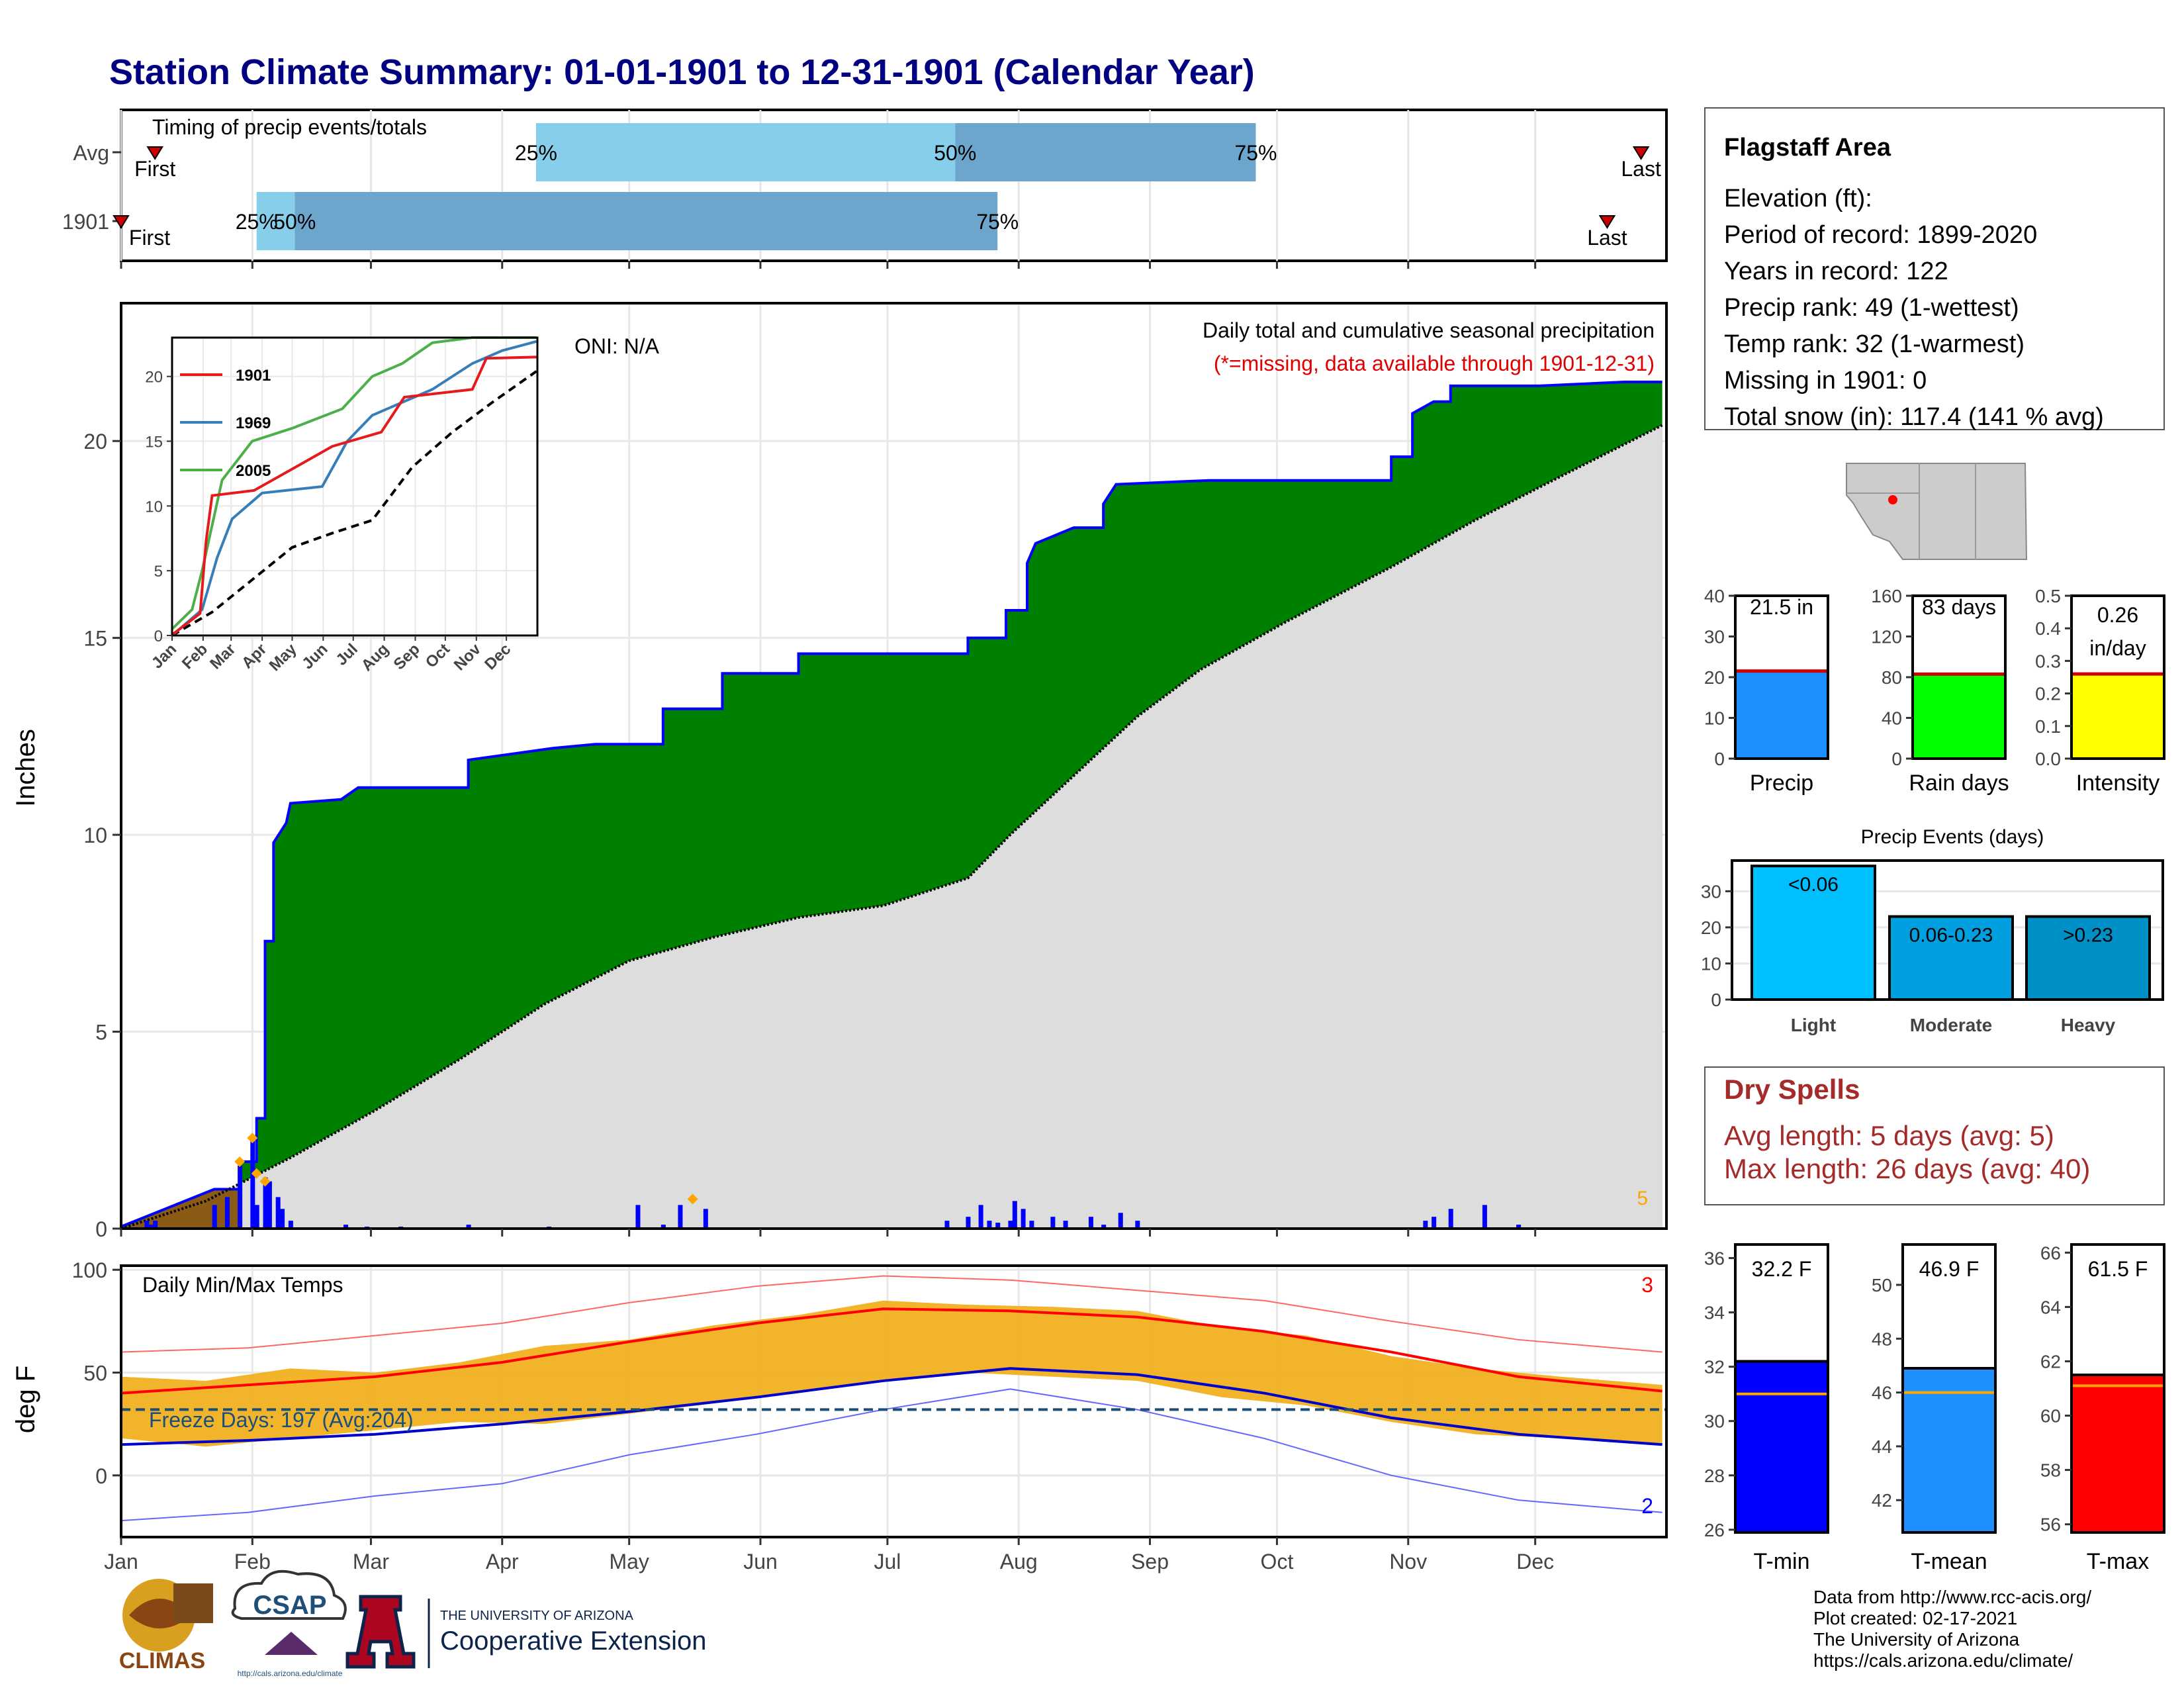 This screenshot has height=1688, width=2184. What do you see at coordinates (1874, 344) in the screenshot?
I see `station-info-line: Temp rank: 32 (1-warmest)` at bounding box center [1874, 344].